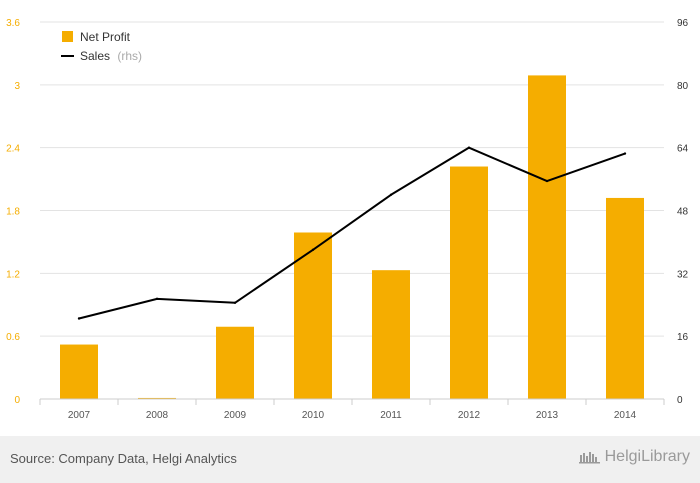  What do you see at coordinates (17, 86) in the screenshot?
I see `y-left-tick-label: 3` at bounding box center [17, 86].